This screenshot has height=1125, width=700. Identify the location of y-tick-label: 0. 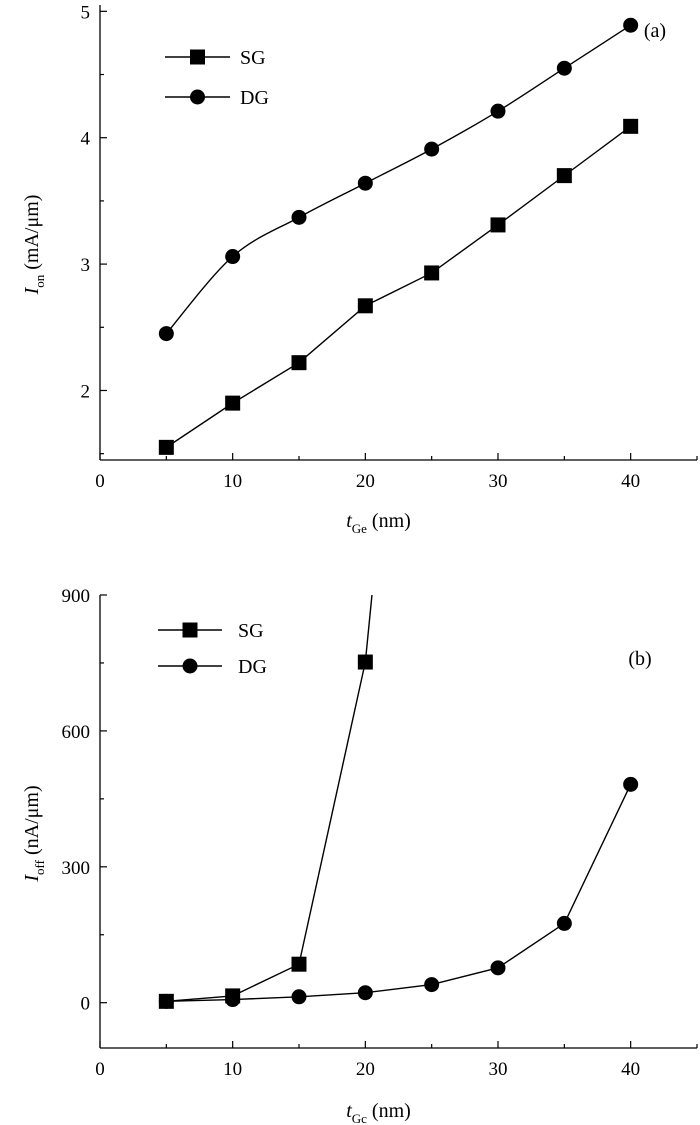
(86, 1004).